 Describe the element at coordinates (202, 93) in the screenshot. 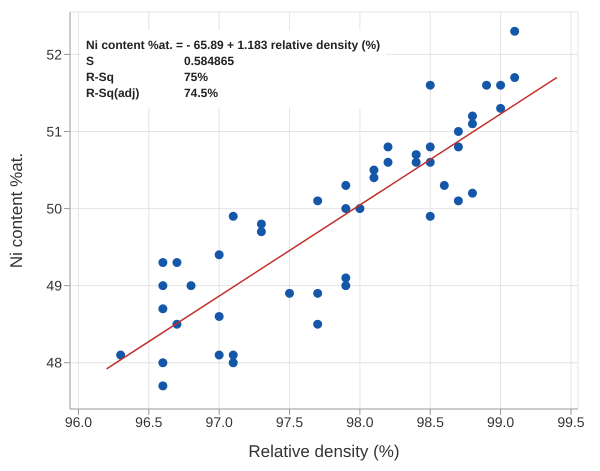

I see `annotation: 74.5%` at that location.